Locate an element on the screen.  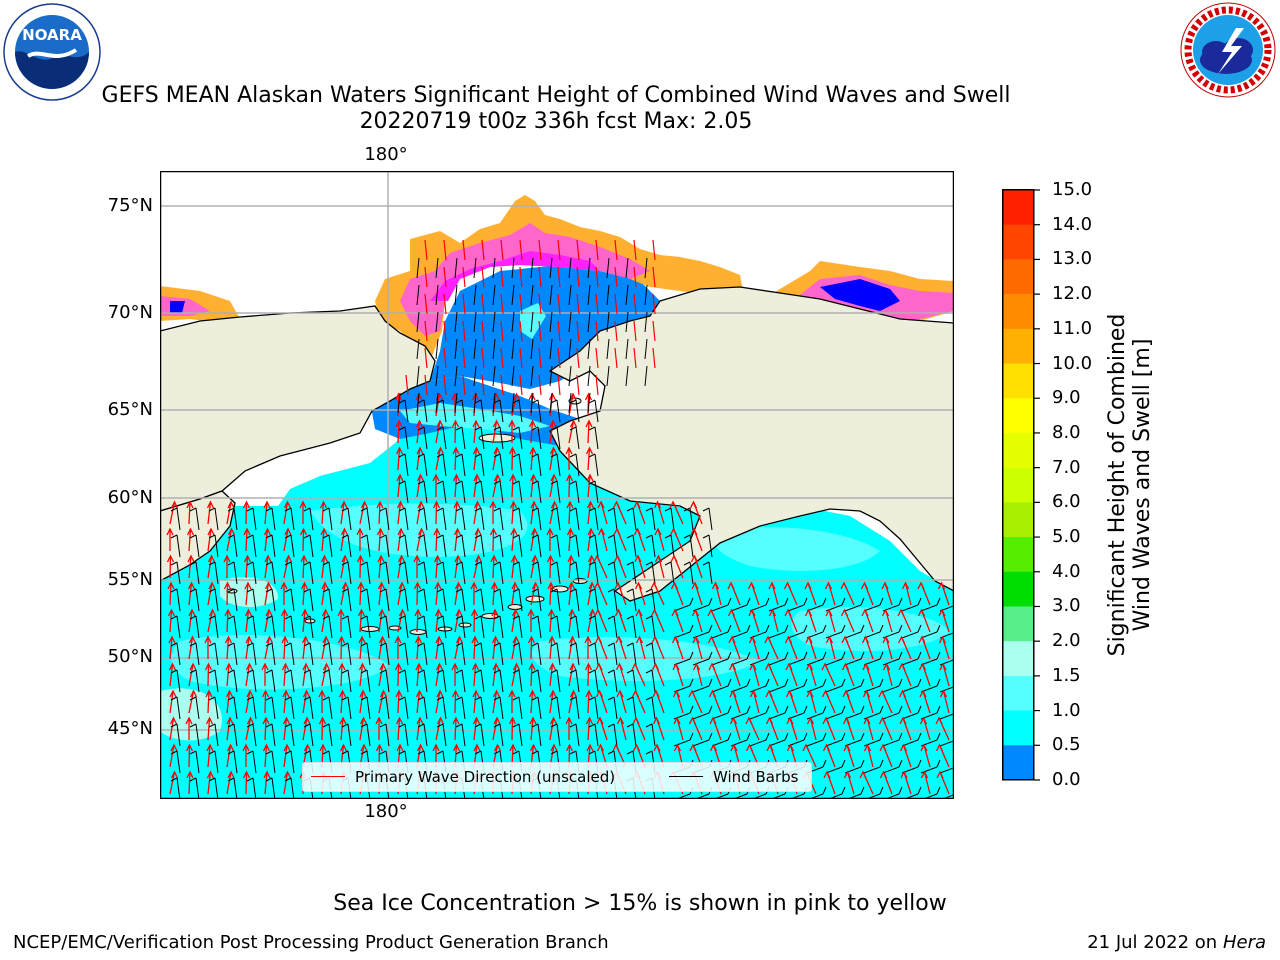
noaa-logo-text: NOARA is located at coordinates (52, 35).